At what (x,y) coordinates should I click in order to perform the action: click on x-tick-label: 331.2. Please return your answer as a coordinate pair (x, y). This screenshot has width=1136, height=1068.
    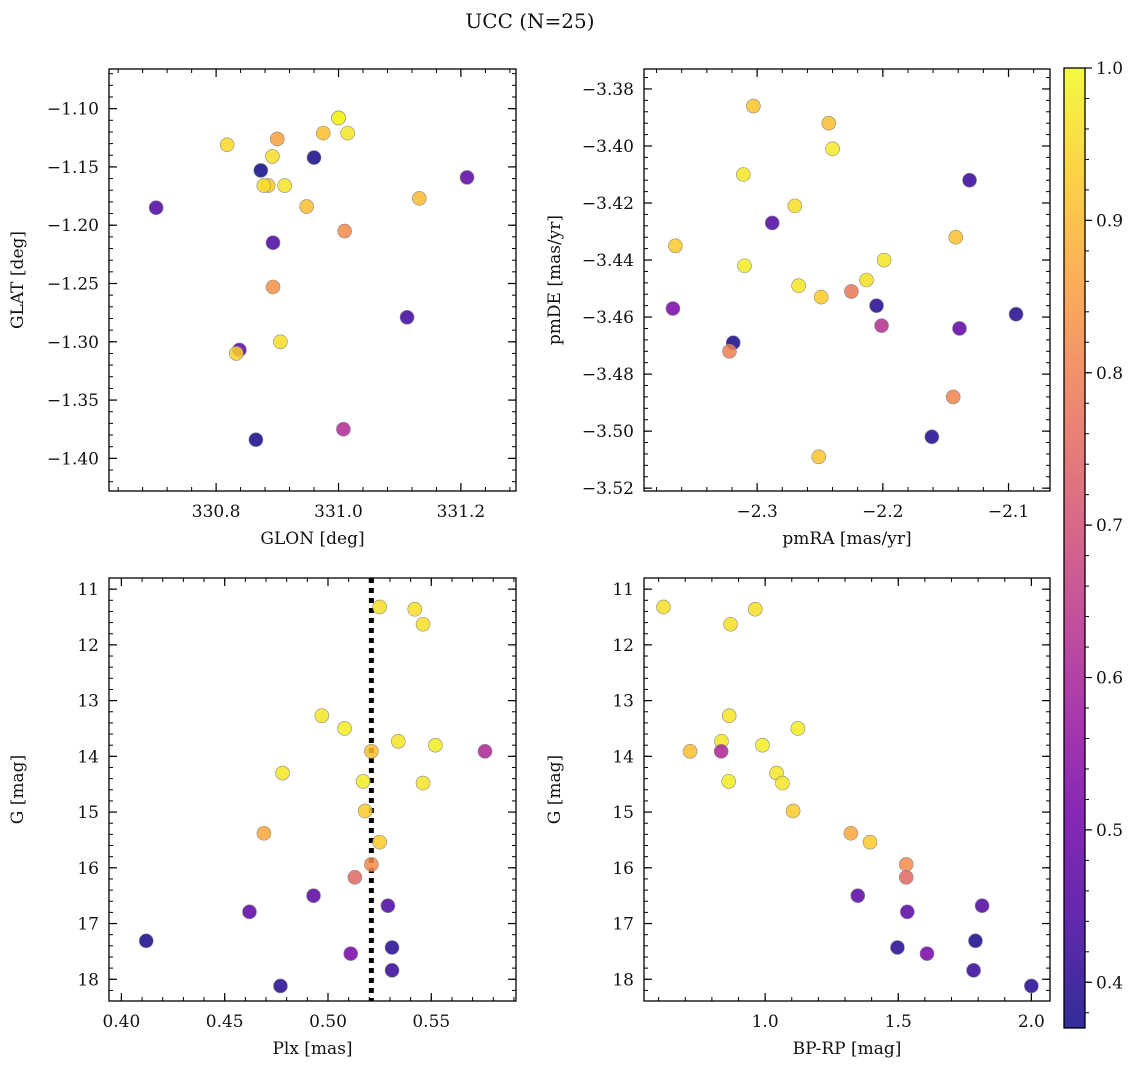
    Looking at the image, I should click on (461, 512).